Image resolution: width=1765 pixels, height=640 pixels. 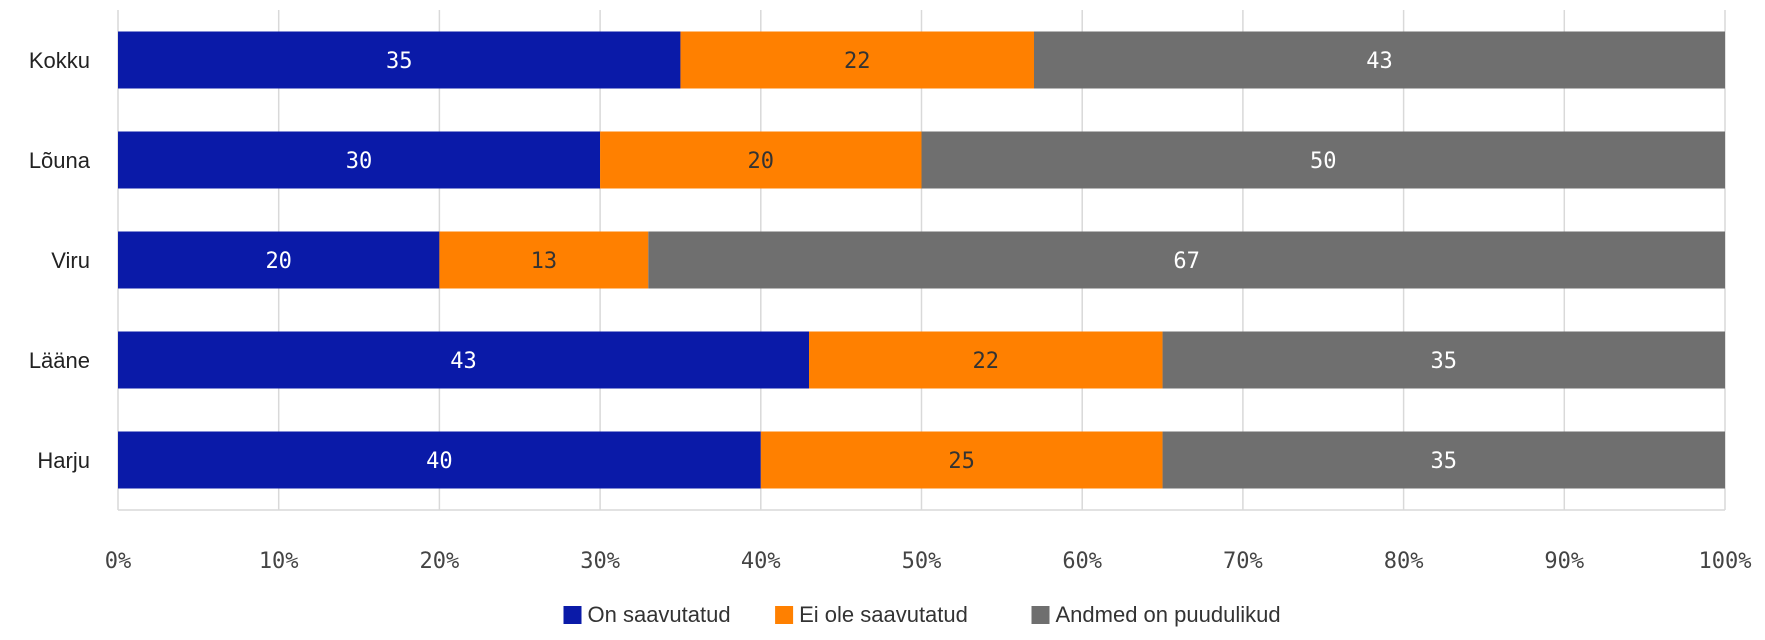 What do you see at coordinates (440, 561) in the screenshot?
I see `x-tick-label: 20%` at bounding box center [440, 561].